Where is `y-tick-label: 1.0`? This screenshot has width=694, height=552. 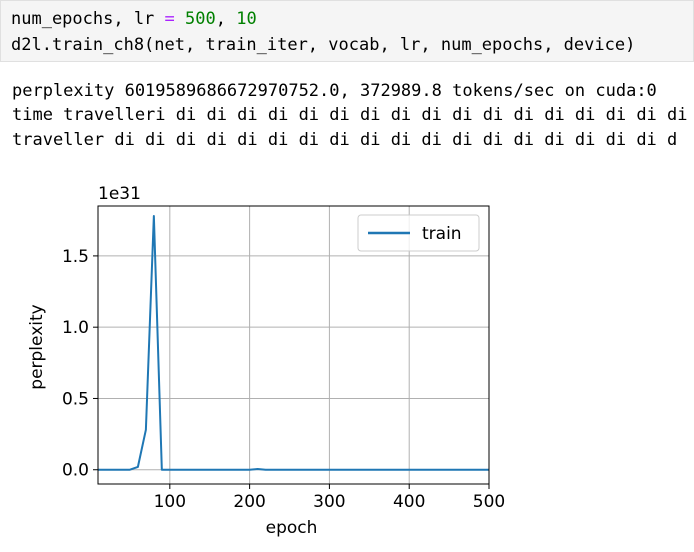
y-tick-label: 1.0 is located at coordinates (75, 328).